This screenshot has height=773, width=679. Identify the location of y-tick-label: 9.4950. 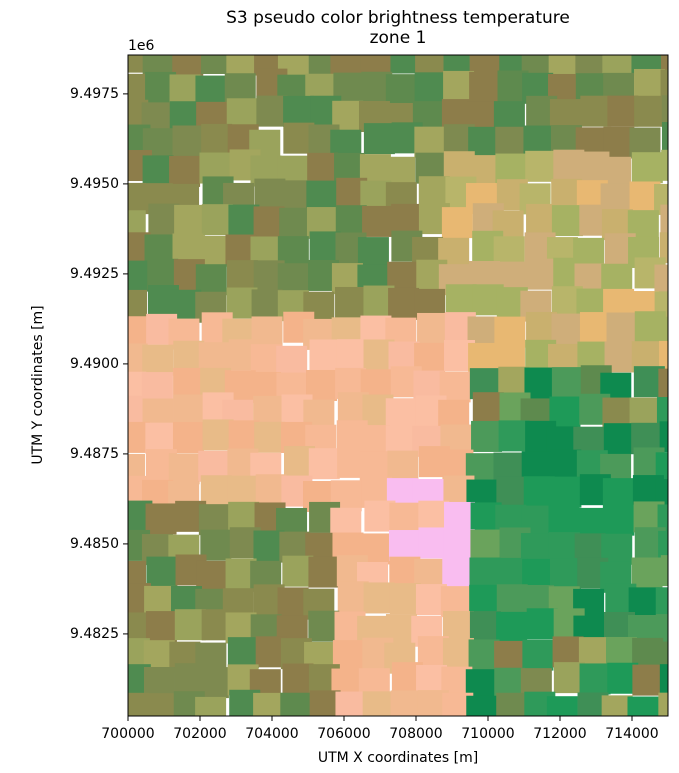
(94, 184).